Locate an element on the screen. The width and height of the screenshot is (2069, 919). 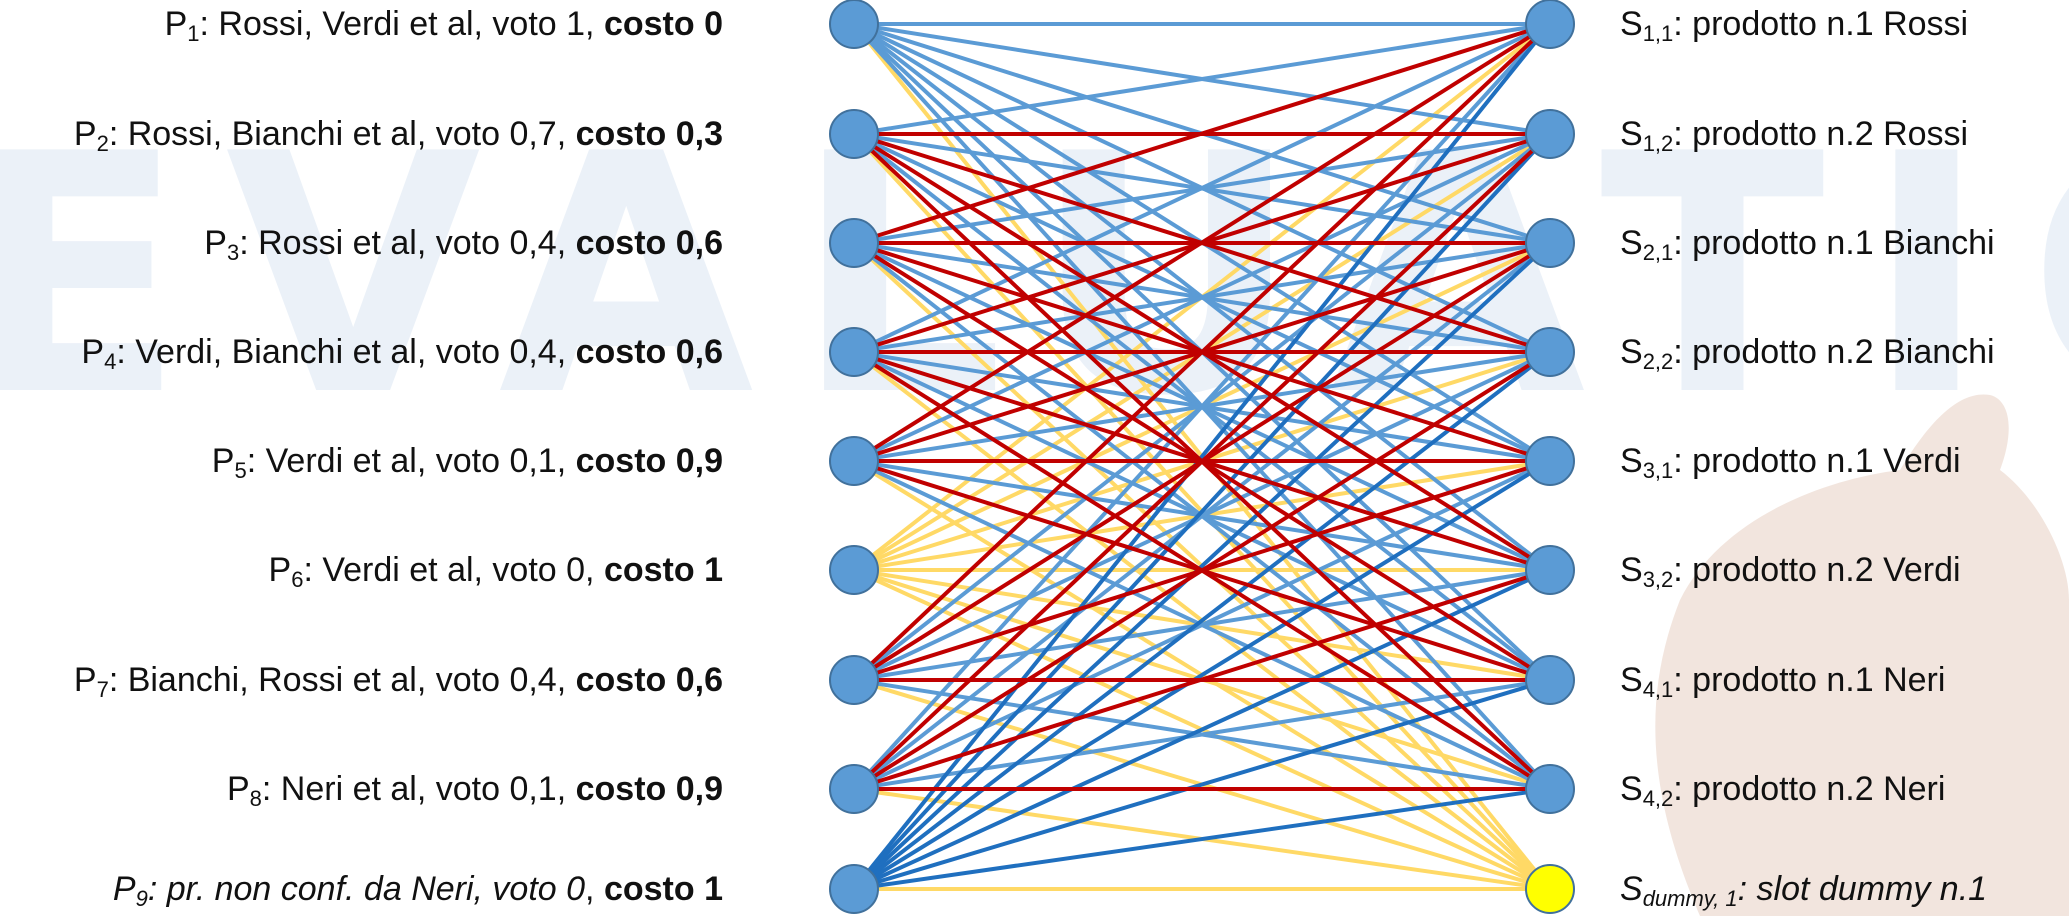
left-label-p5: P5: Verdi et al, voto 0,1, costo 0,9 is located at coordinates (467, 466).